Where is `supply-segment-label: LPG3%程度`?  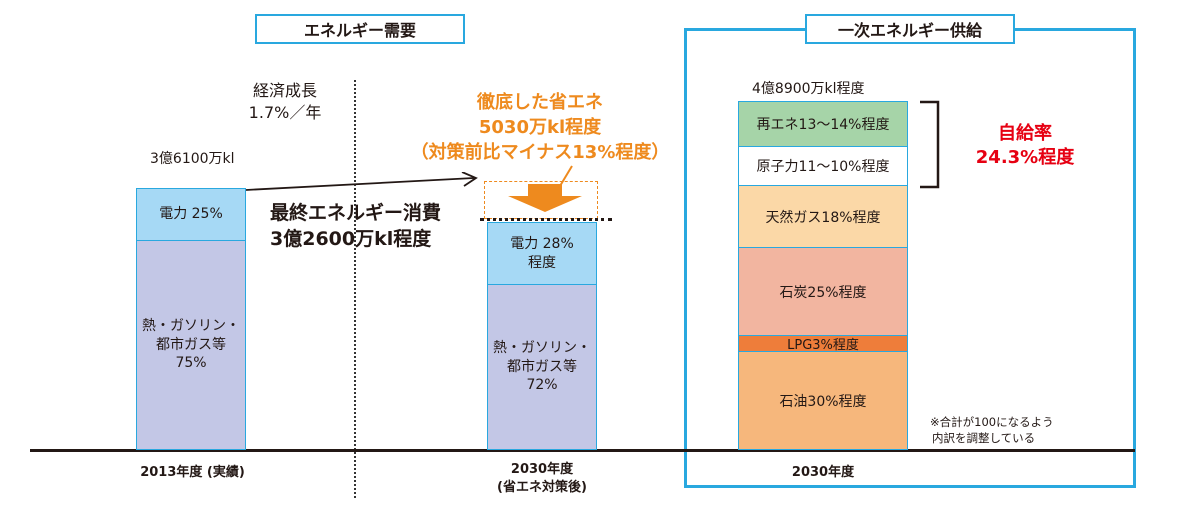 supply-segment-label: LPG3%程度 is located at coordinates (823, 345).